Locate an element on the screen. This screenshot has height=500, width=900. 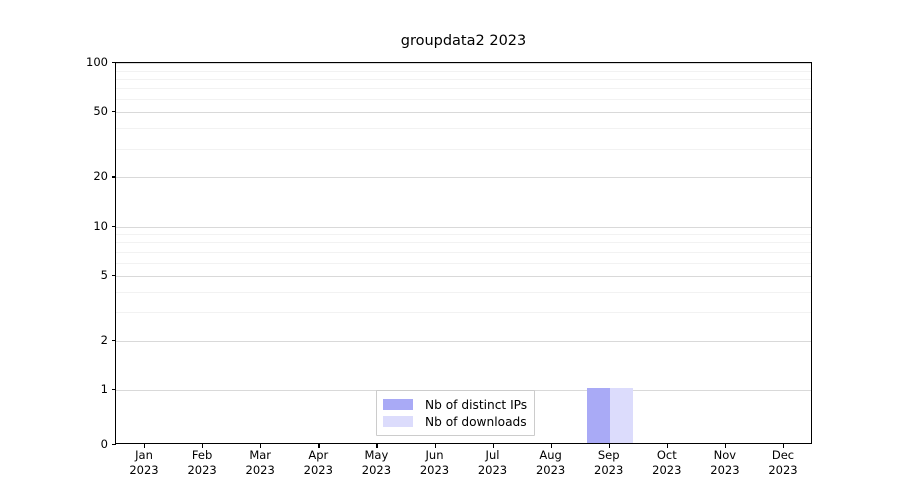
x-tick-label-sep: Sep 2023 is located at coordinates (608, 463).